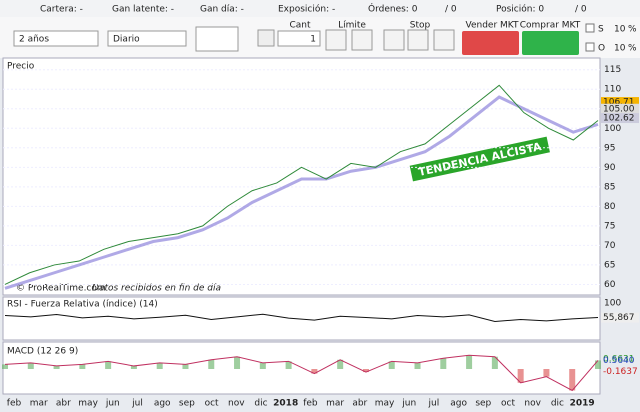 Image resolution: width=640 pixels, height=412 pixels. What do you see at coordinates (310, 404) in the screenshot?
I see `x-tick-label: feb` at bounding box center [310, 404].